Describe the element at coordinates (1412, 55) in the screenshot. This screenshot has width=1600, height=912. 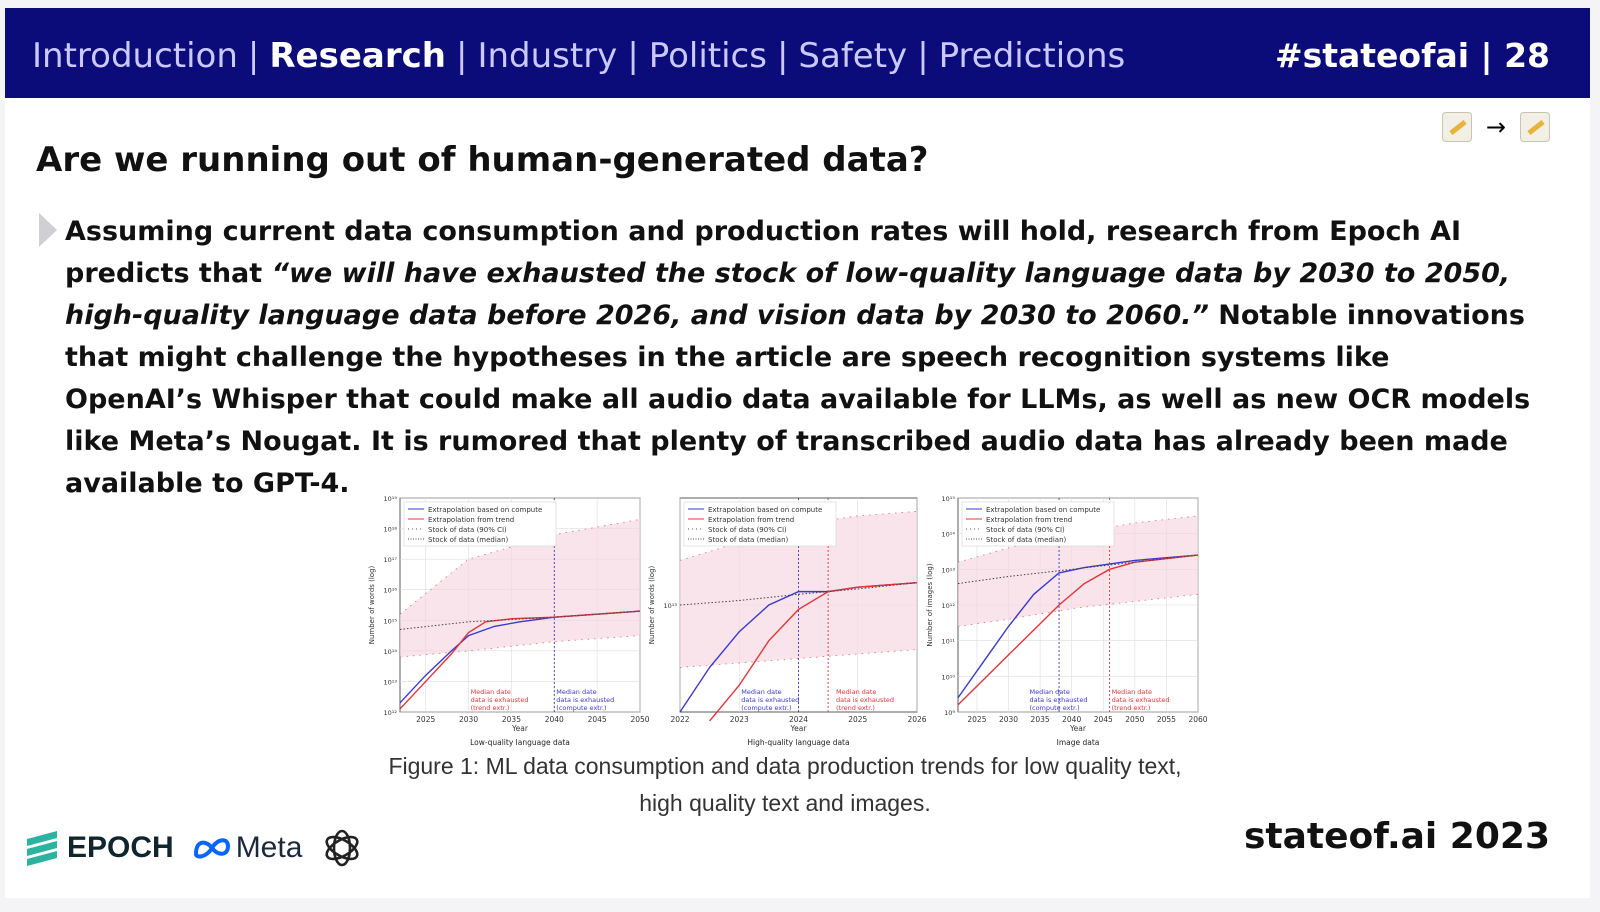
I see `slide-tag: #stateofai | 28` at that location.